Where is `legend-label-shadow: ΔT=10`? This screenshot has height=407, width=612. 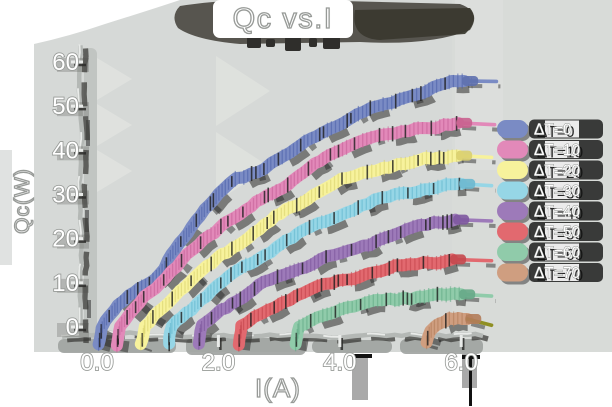
legend-label-shadow: ΔT=10 is located at coordinates (560, 153).